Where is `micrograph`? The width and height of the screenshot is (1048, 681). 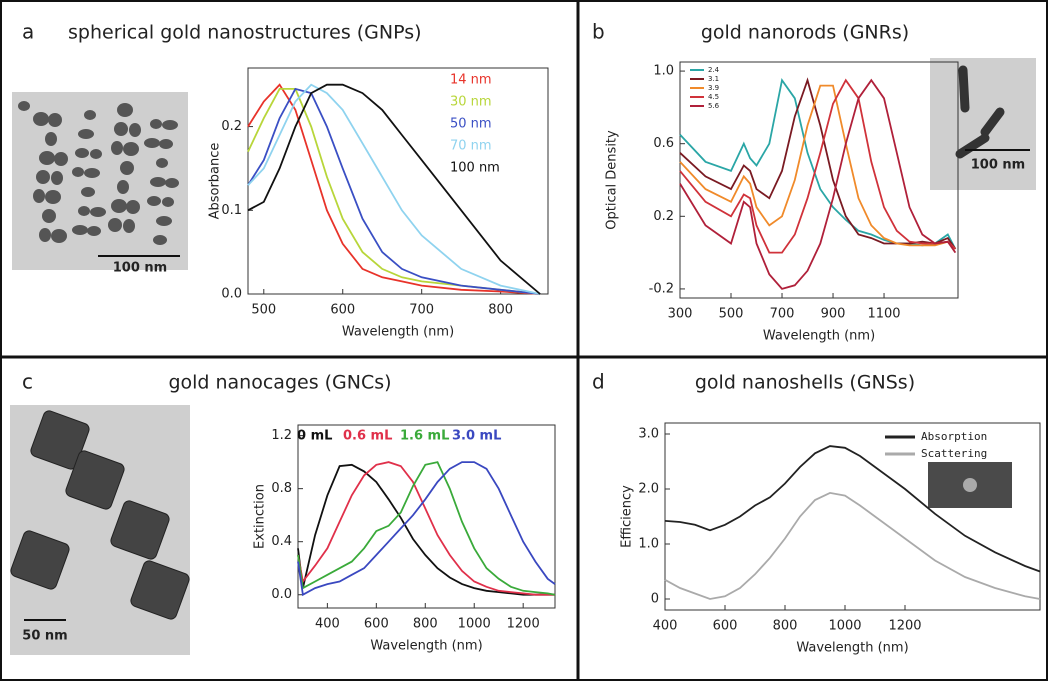 micrograph is located at coordinates (983, 124).